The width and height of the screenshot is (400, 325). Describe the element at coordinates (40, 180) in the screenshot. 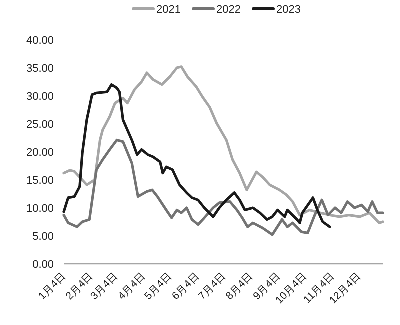

I see `y-tick-label: 15.00` at that location.